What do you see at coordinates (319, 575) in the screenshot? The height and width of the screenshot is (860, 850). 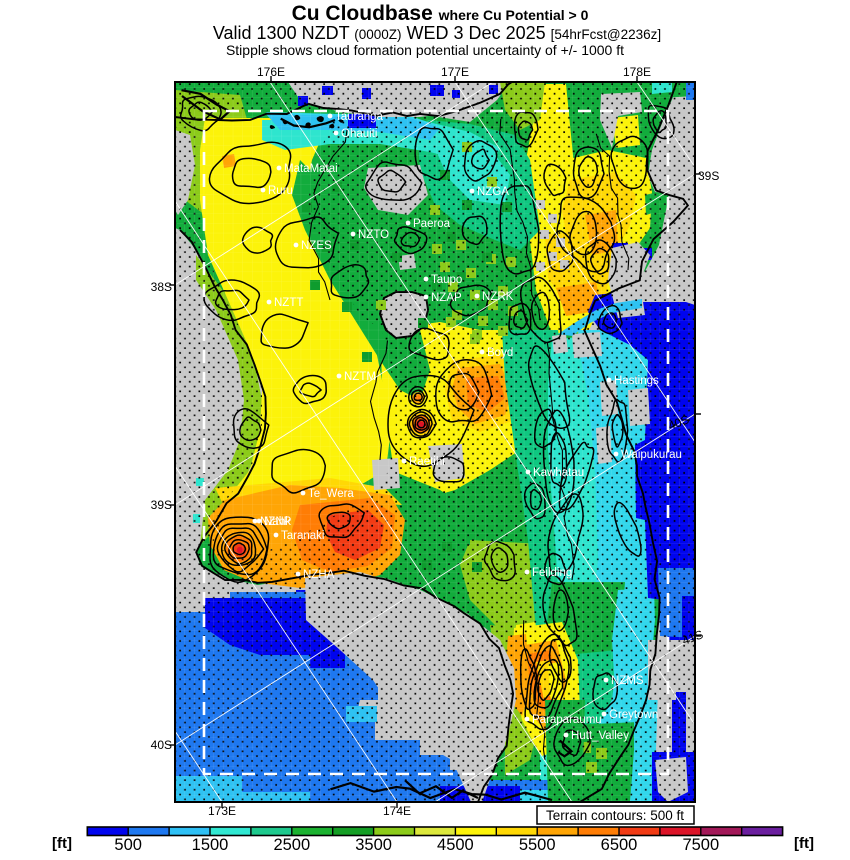 I see `svg-text: NZHA` at bounding box center [319, 575].